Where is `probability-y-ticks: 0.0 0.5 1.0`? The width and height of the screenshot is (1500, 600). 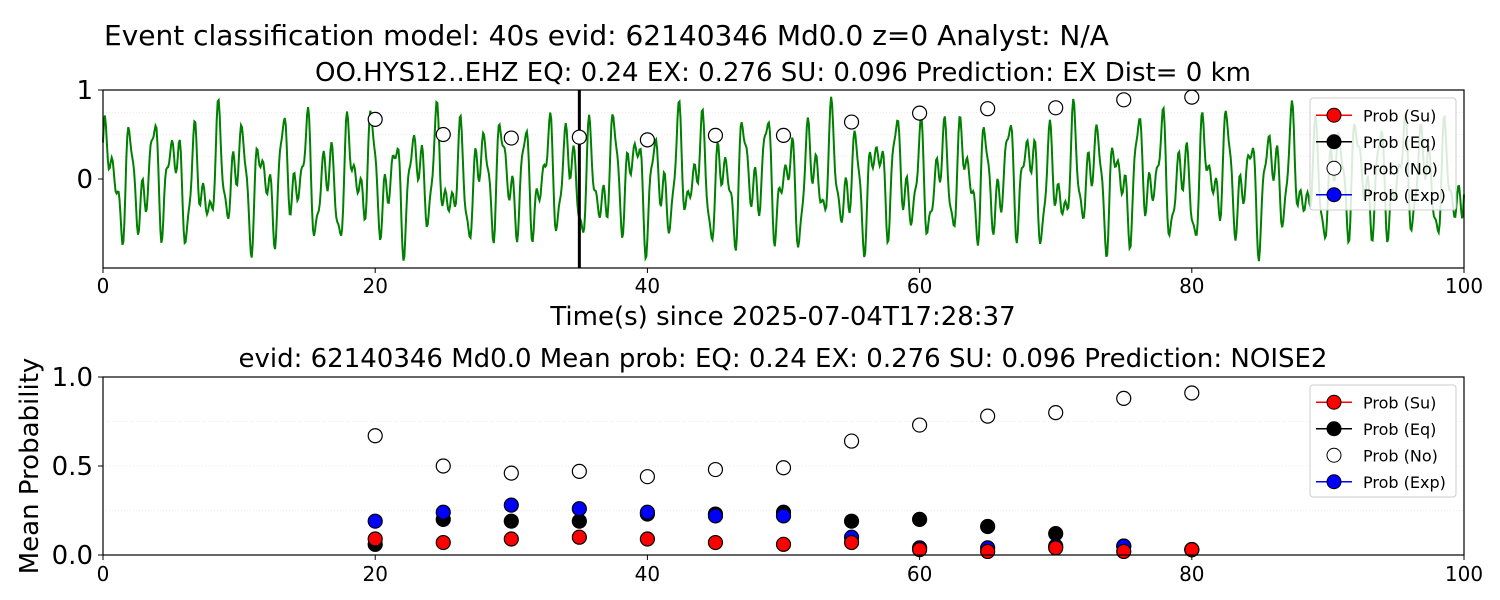
probability-y-ticks: 0.0 0.5 1.0 is located at coordinates (77, 467).